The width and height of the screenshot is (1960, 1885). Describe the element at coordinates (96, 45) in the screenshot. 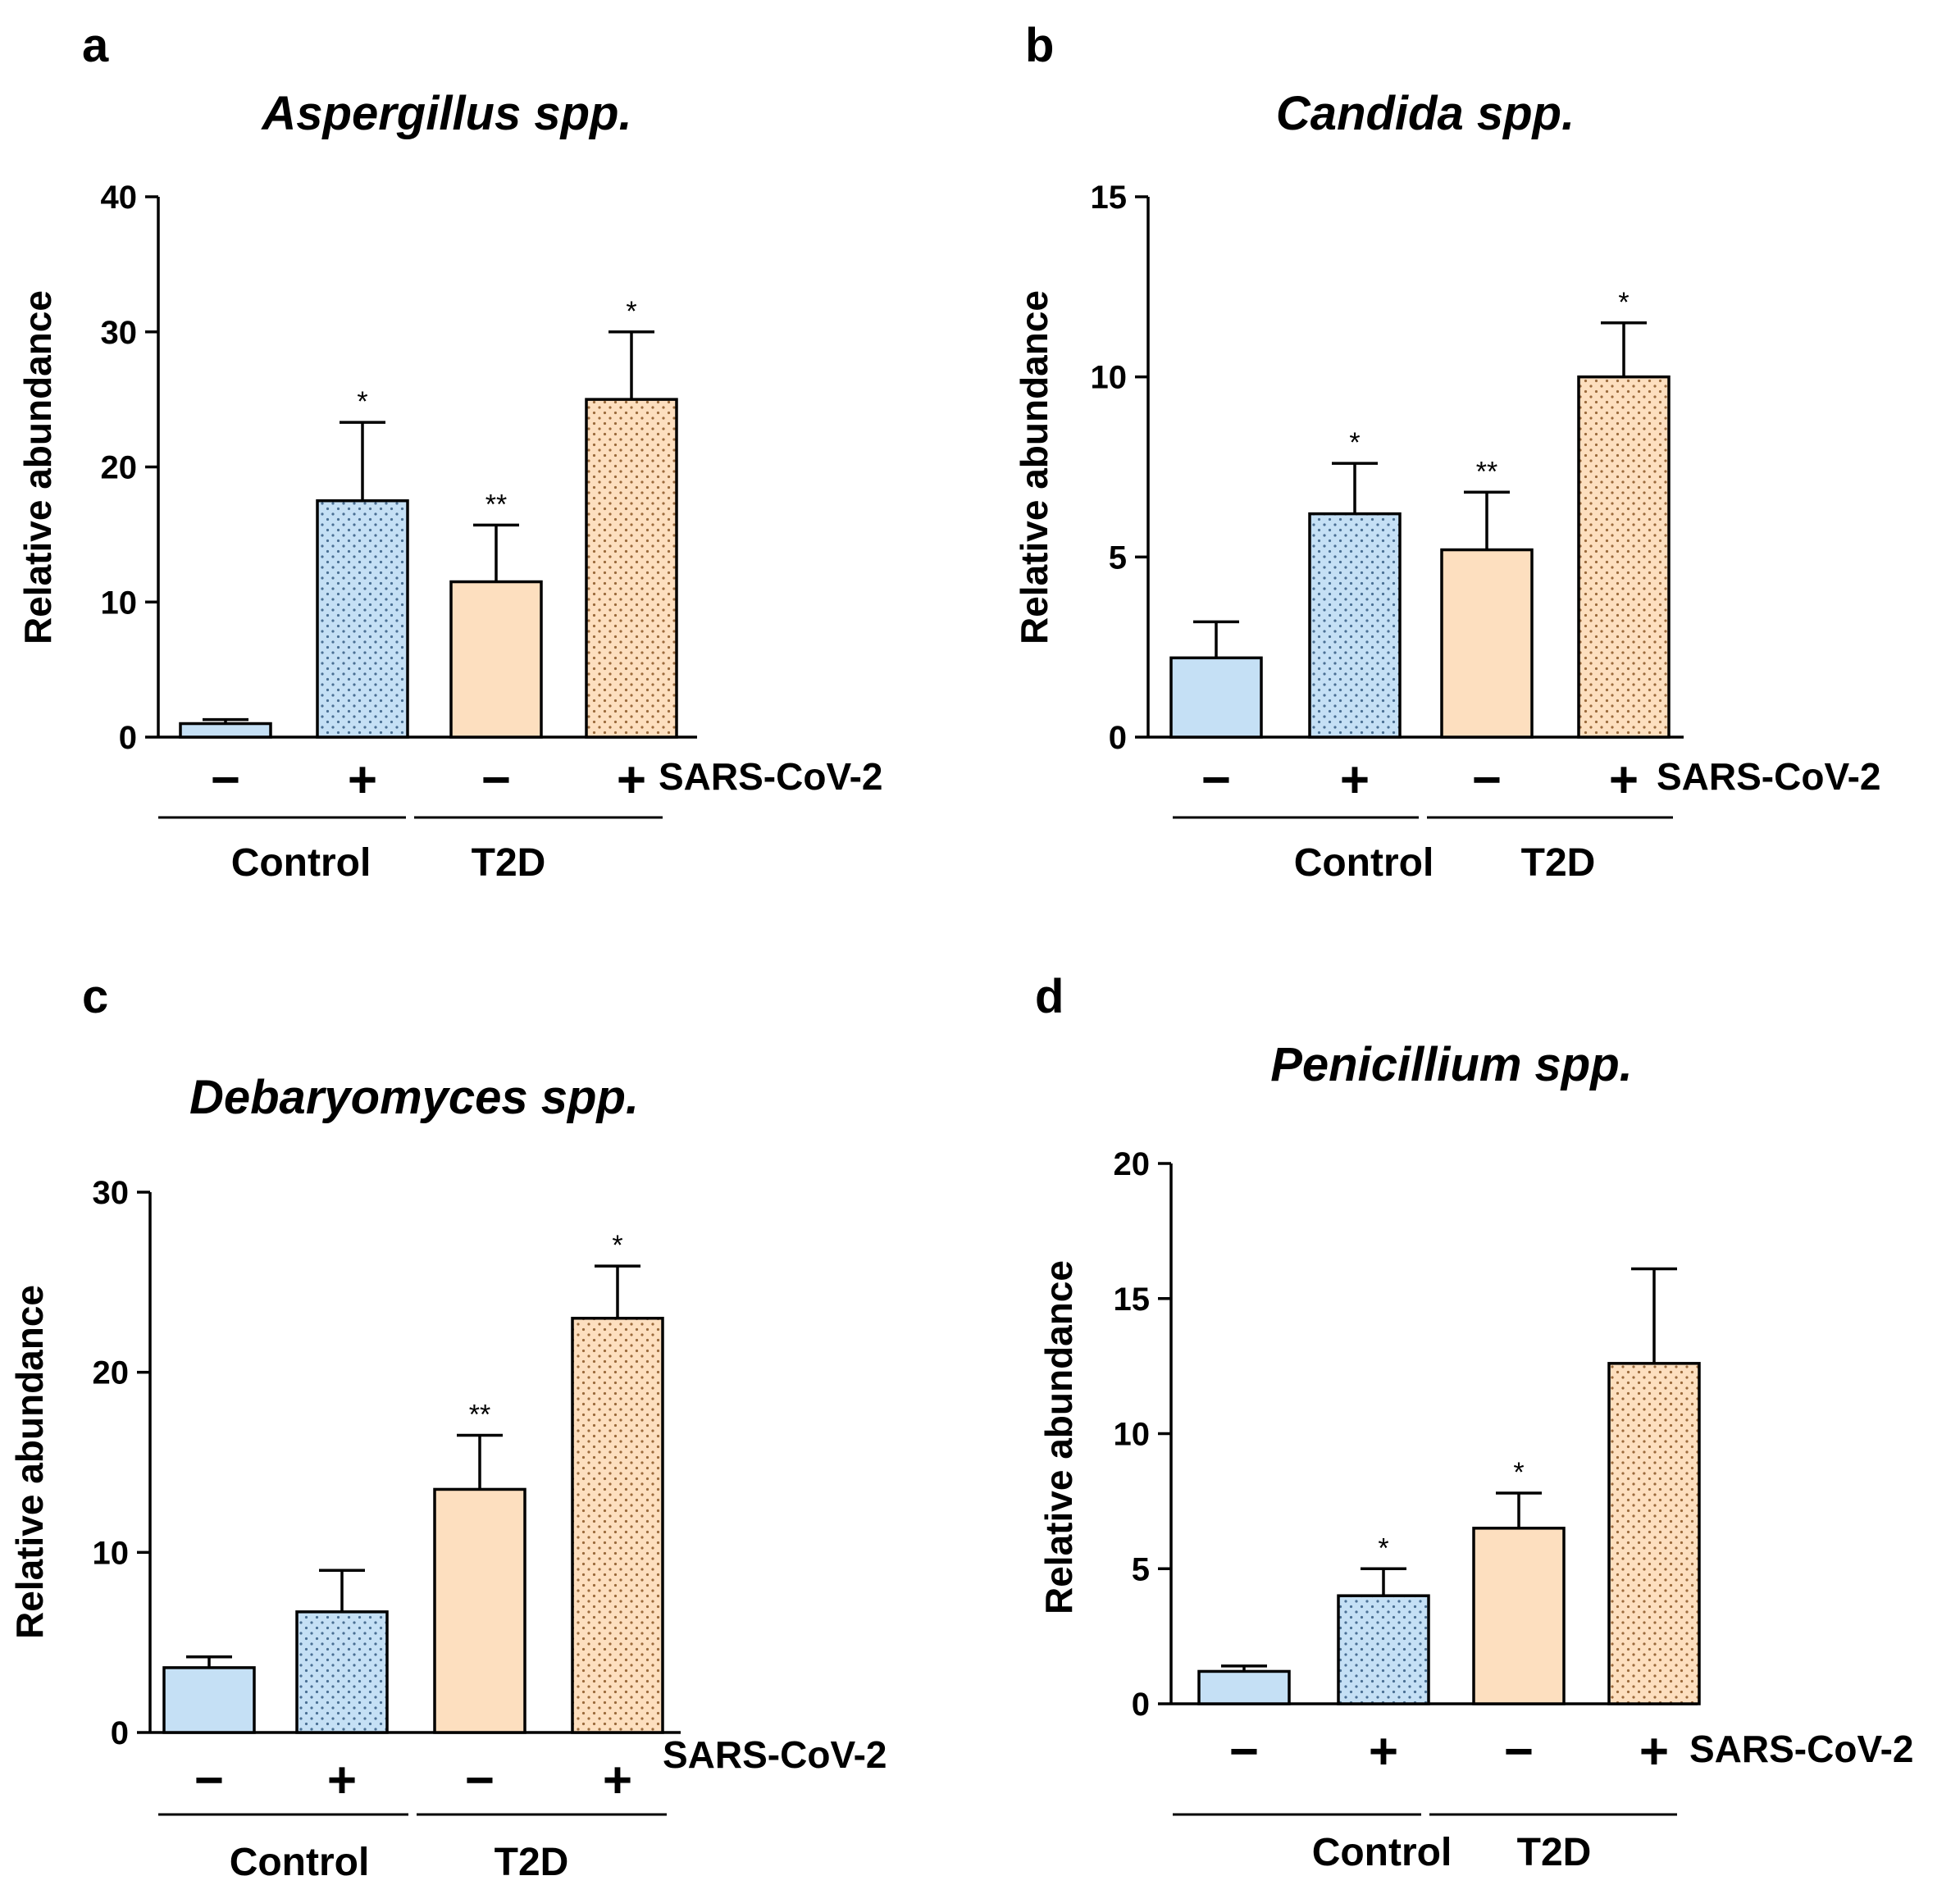

I see `panel-letter: a` at that location.